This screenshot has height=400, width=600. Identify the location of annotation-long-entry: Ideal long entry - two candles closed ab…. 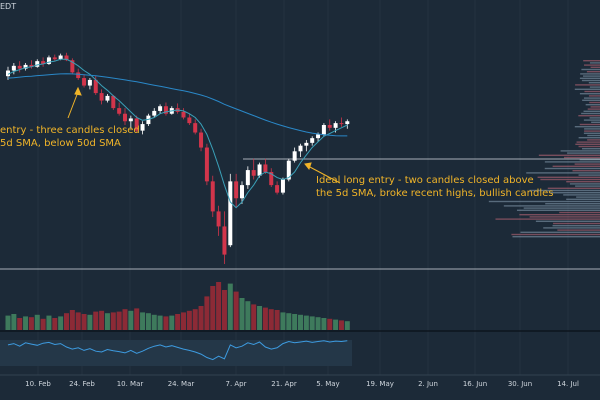
(435, 187).